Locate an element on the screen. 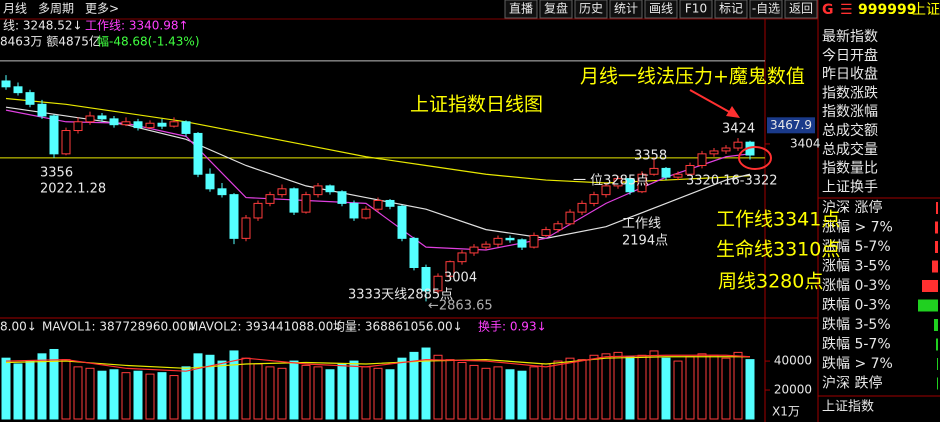 The height and width of the screenshot is (422, 940). toolbar-button-label: 标记 is located at coordinates (731, 9).